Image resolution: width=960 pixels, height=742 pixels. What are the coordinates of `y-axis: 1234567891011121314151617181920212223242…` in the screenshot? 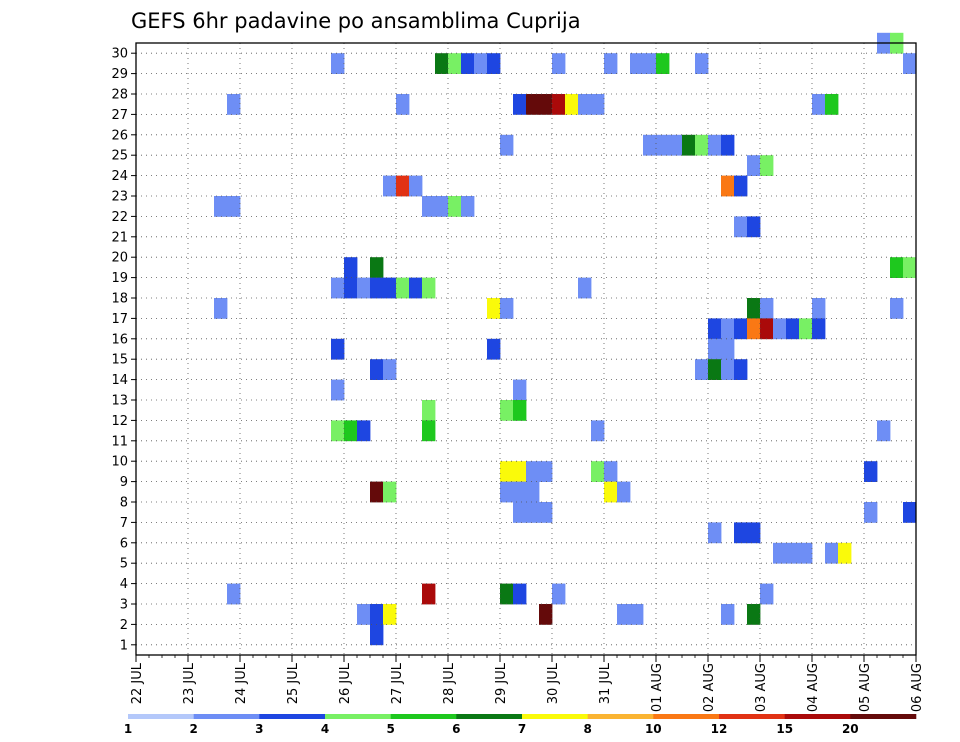 It's located at (123, 350).